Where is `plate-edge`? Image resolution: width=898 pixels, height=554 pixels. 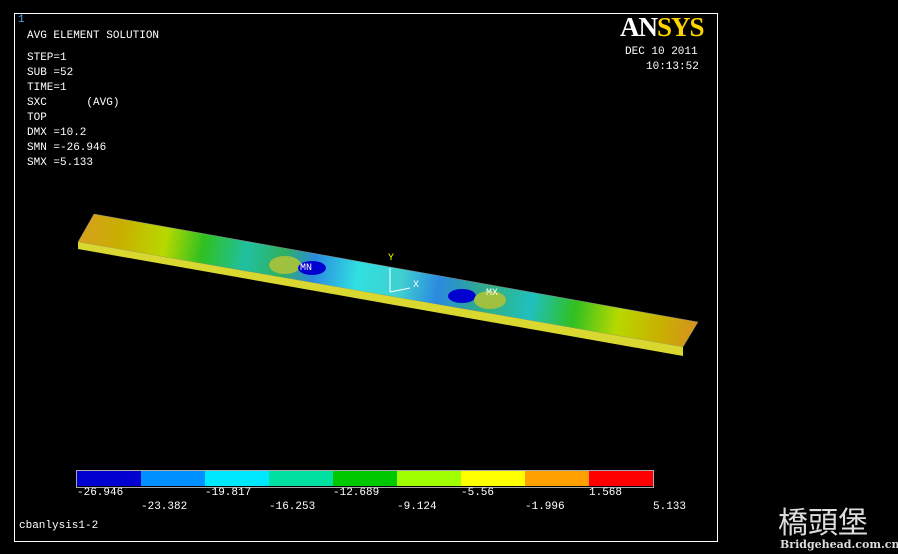
plate-edge is located at coordinates (380, 299).